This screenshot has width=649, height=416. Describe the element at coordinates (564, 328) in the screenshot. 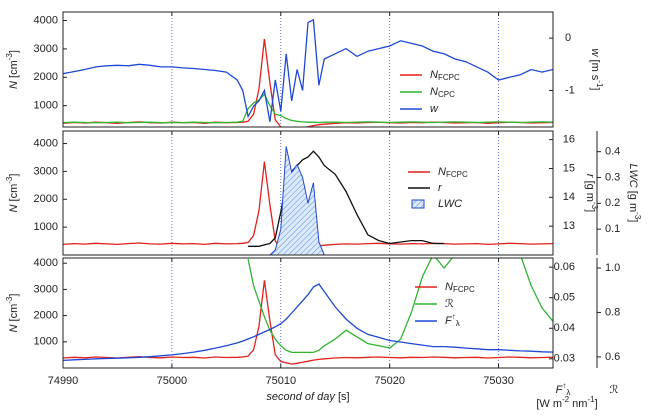

I see `y2-tick-label: 0.04` at that location.